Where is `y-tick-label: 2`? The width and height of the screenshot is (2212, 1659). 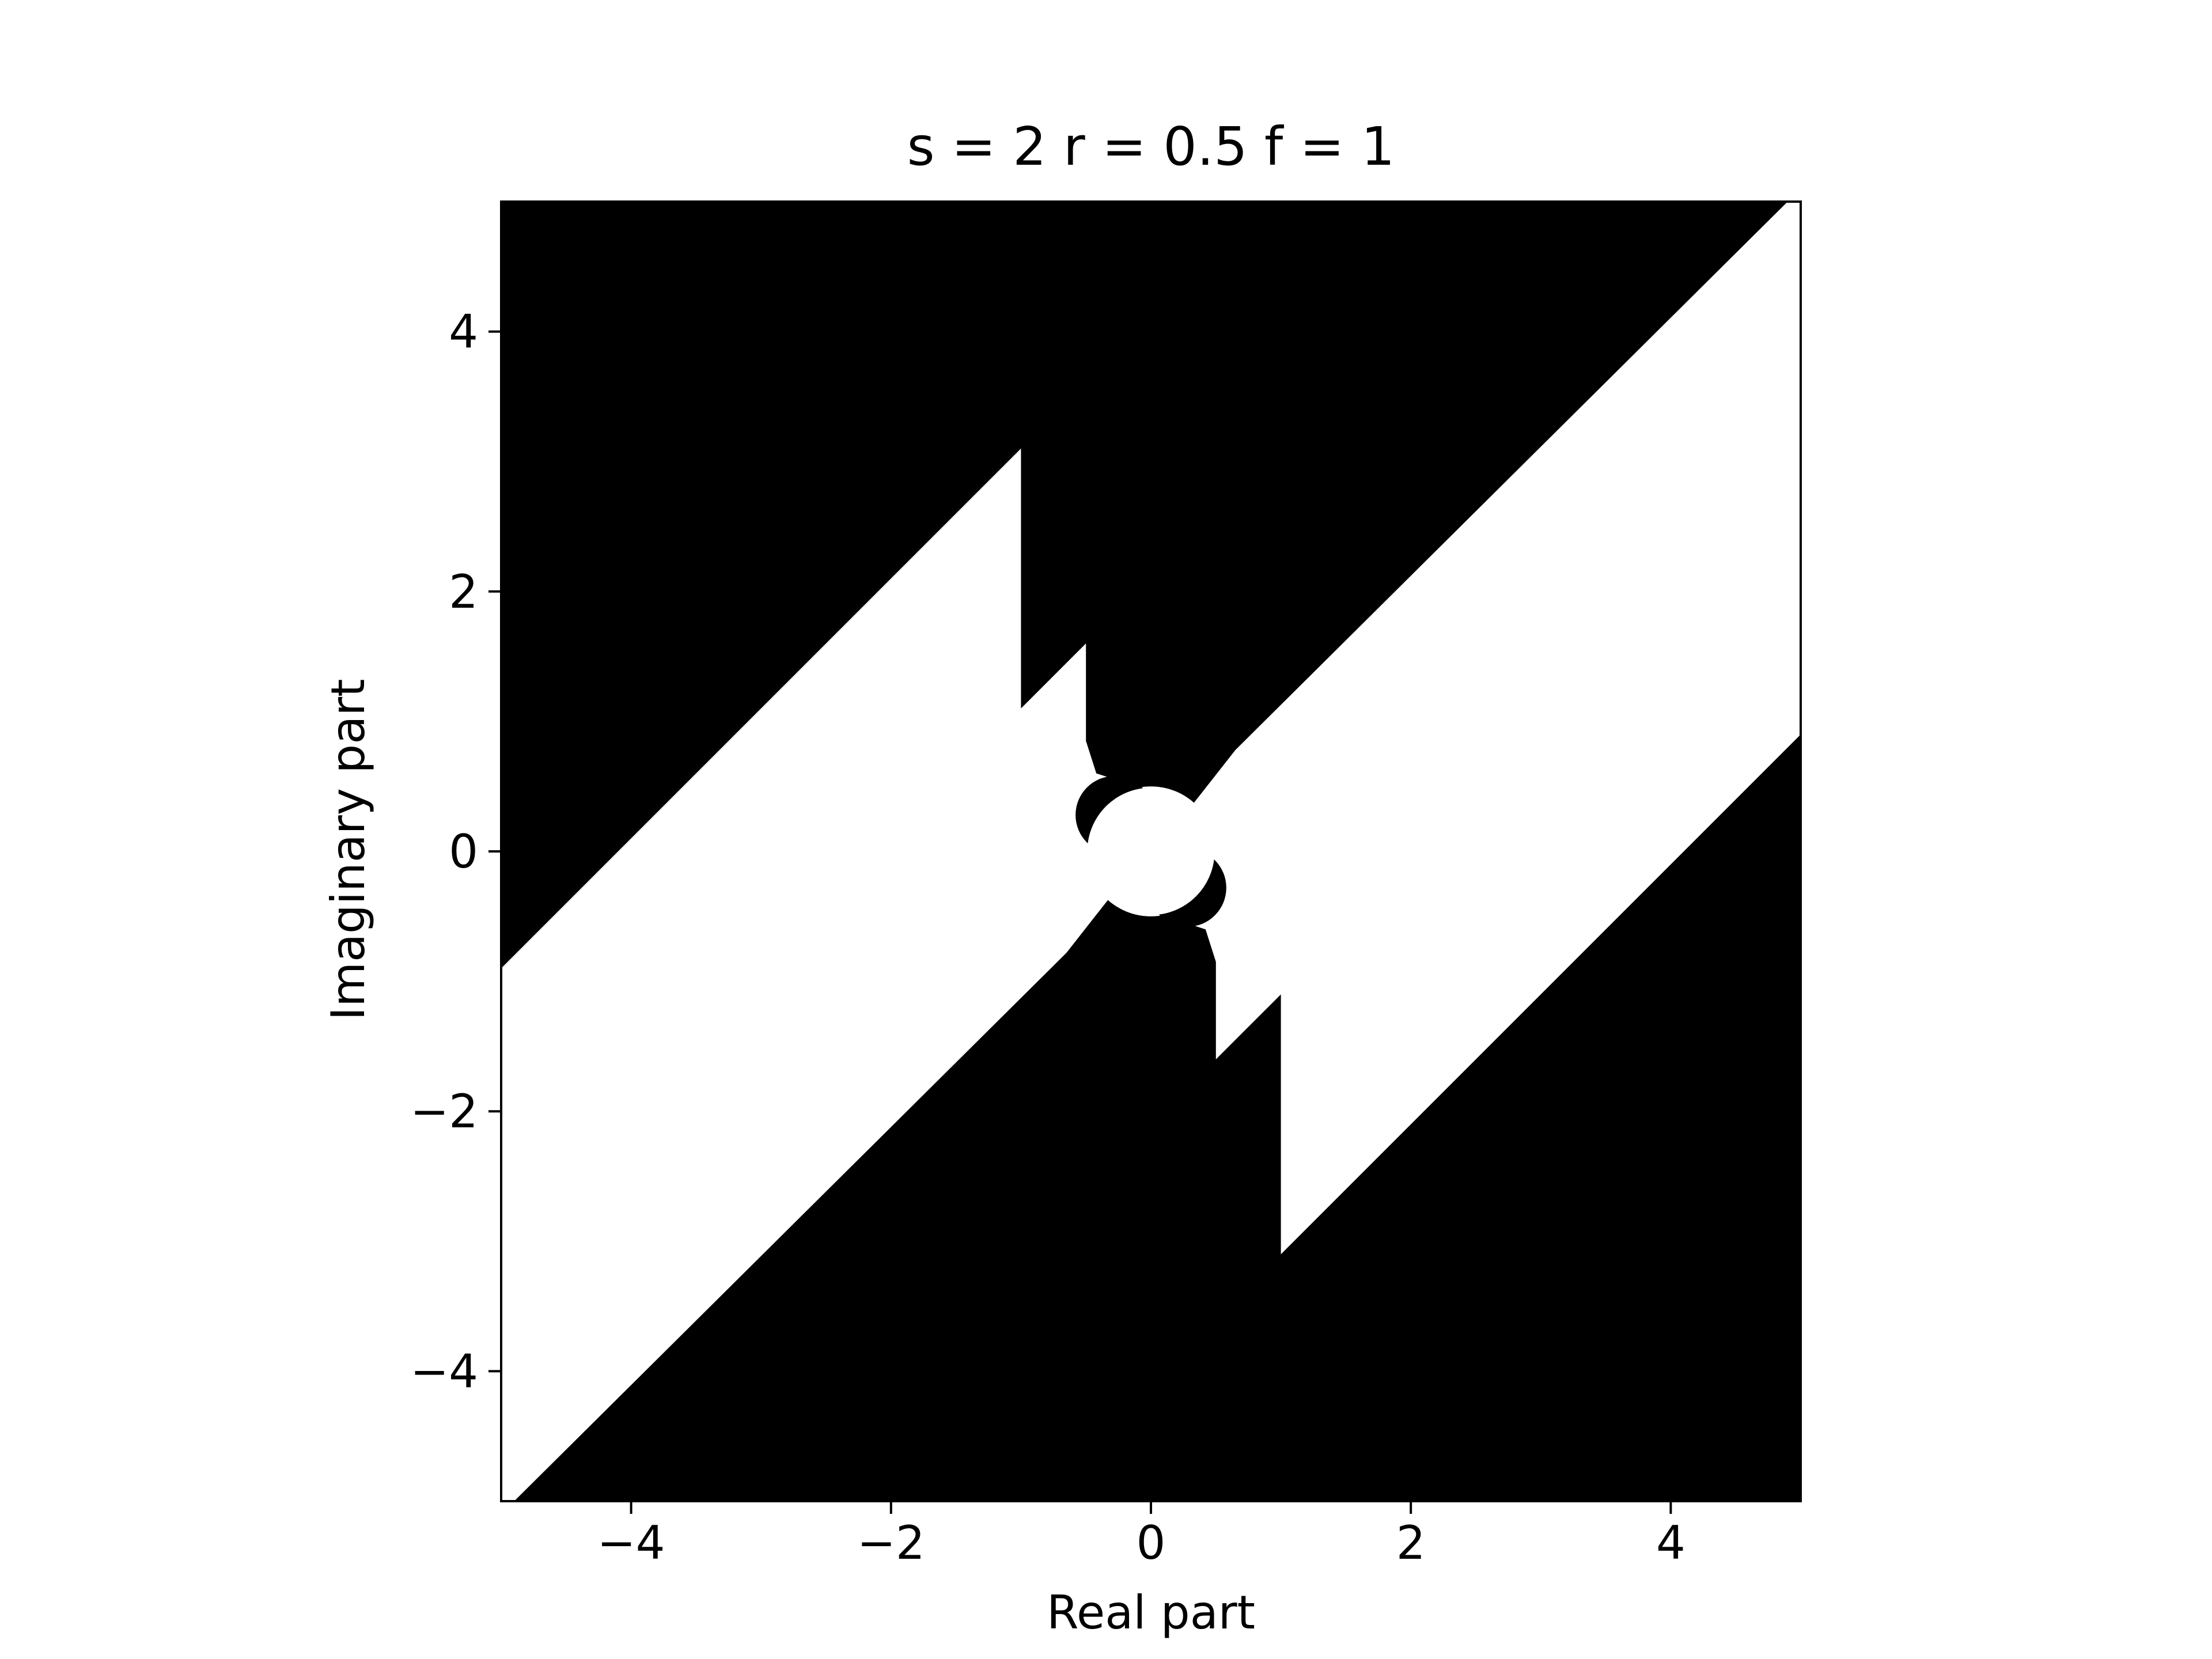
y-tick-label: 2 is located at coordinates (463, 592).